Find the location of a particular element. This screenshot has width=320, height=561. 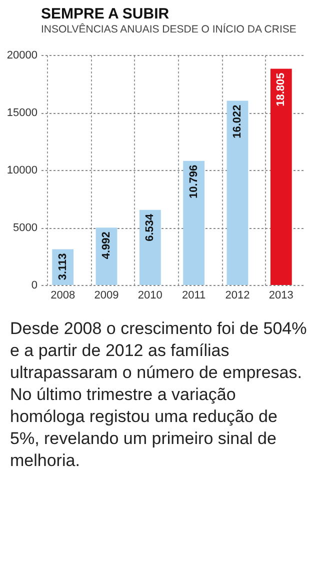

x-tick-label: 2011 is located at coordinates (194, 296).